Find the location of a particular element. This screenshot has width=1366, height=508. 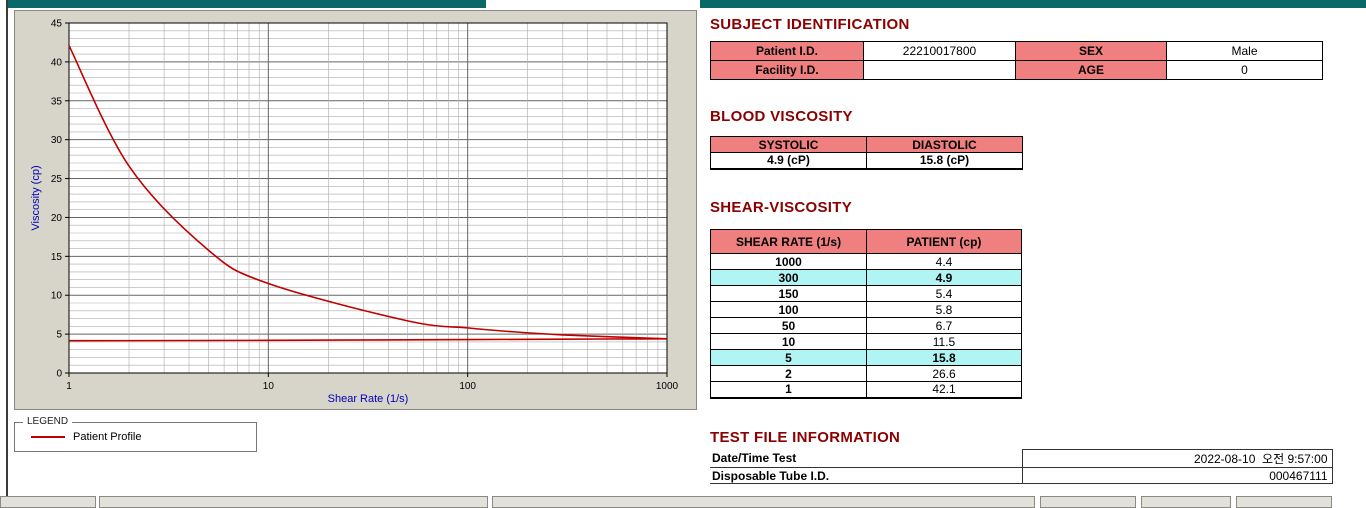

top-bar-left-segment is located at coordinates (247, 4).